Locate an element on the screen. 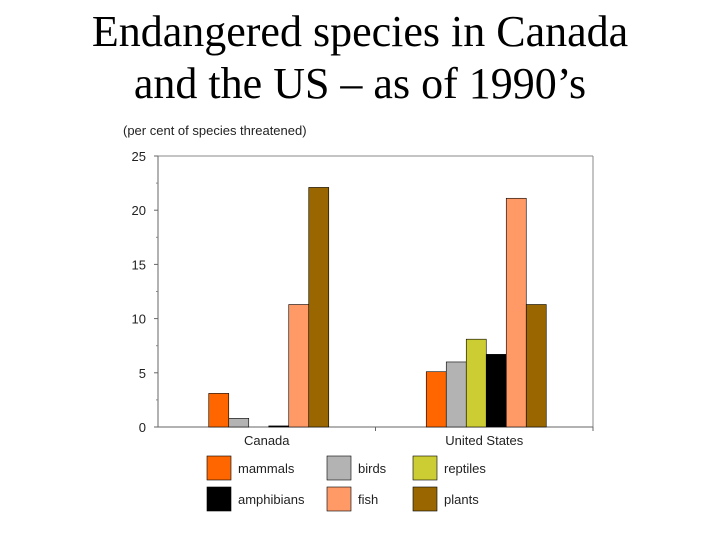 The width and height of the screenshot is (720, 540). y-tick-label: 25 is located at coordinates (139, 156).